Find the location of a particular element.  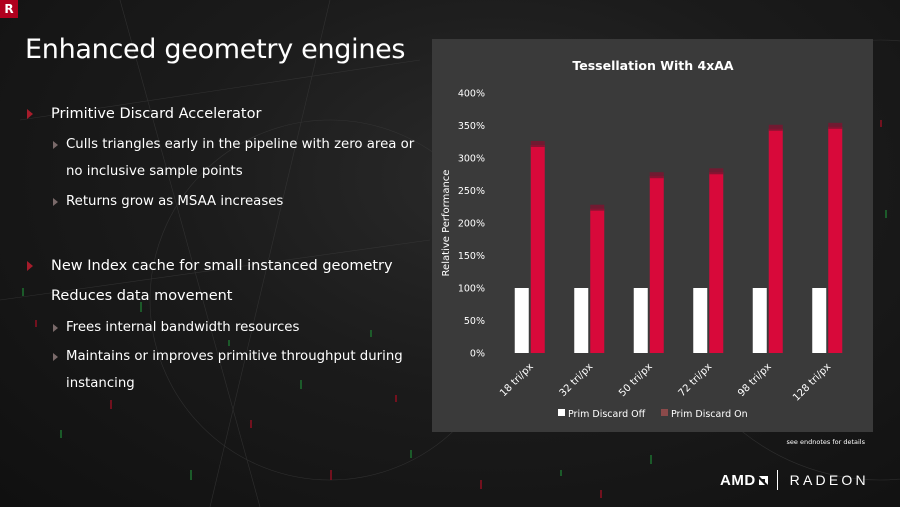

y-tick-label: 350% is located at coordinates (471, 126).